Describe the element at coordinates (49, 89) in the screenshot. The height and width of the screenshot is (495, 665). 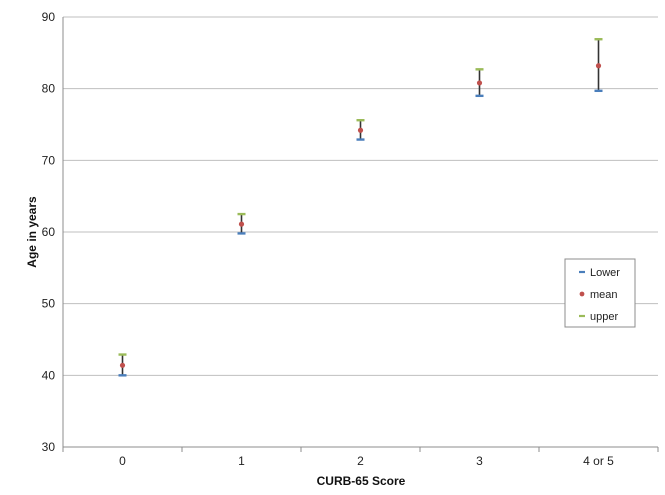
I see `y-tick-label: 80` at that location.